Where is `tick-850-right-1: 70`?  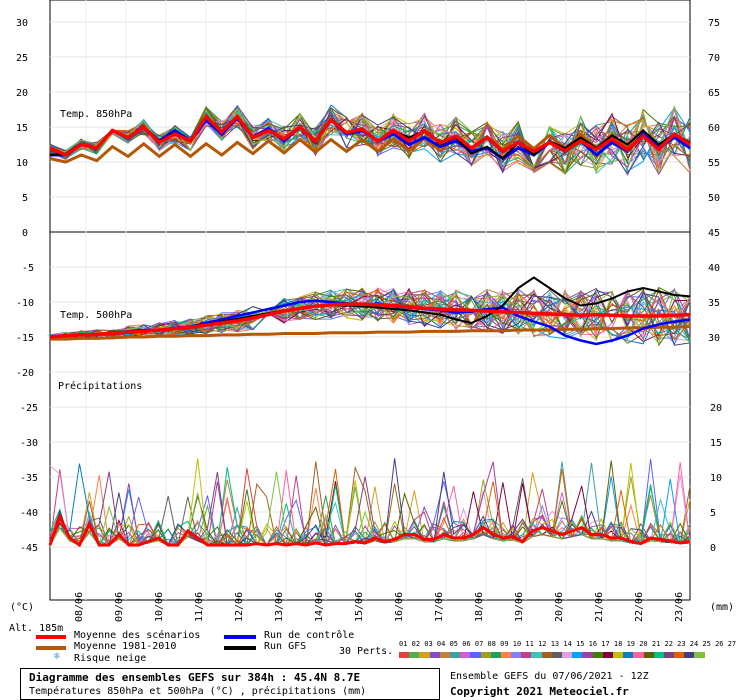
tick-850-right-1: 70 is located at coordinates (714, 58).